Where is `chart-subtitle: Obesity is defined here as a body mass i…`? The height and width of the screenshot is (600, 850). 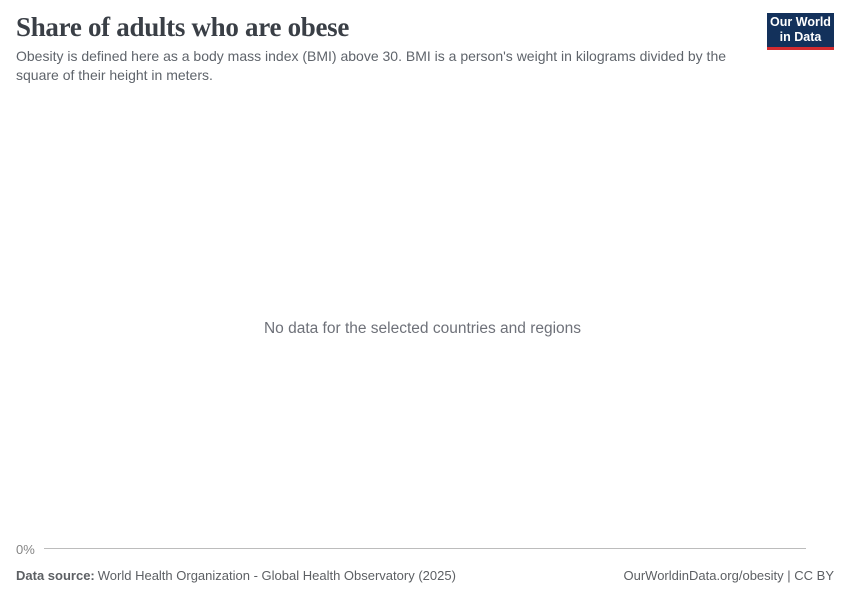
chart-subtitle: Obesity is defined here as a body mass i… is located at coordinates (371, 65).